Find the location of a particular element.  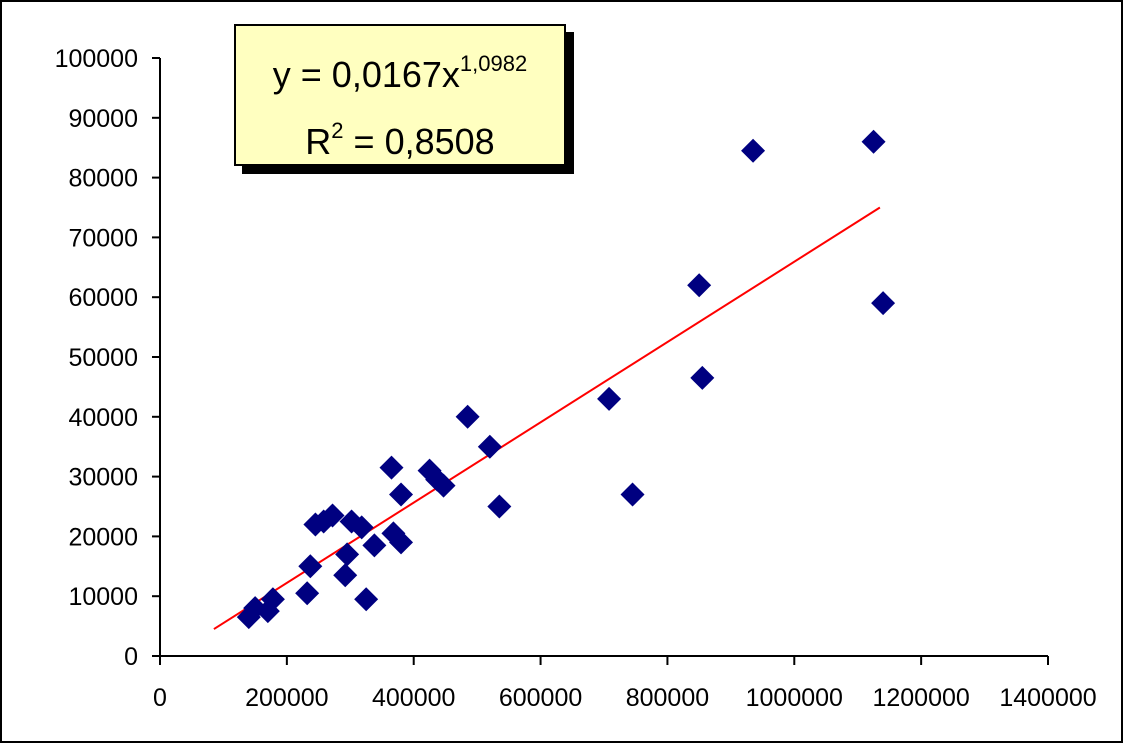

x-tick-label: 800000 is located at coordinates (667, 698).